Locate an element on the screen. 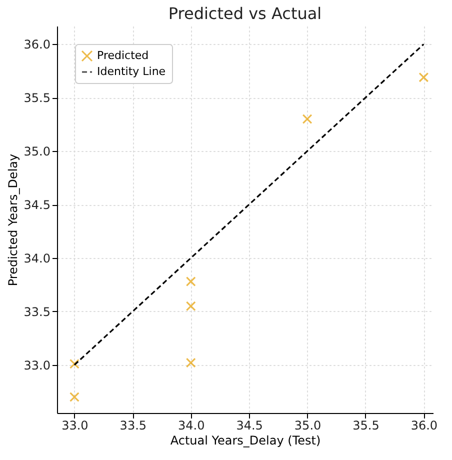 Image resolution: width=452 pixels, height=460 pixels. x-tick-label: 35.5 is located at coordinates (366, 425).